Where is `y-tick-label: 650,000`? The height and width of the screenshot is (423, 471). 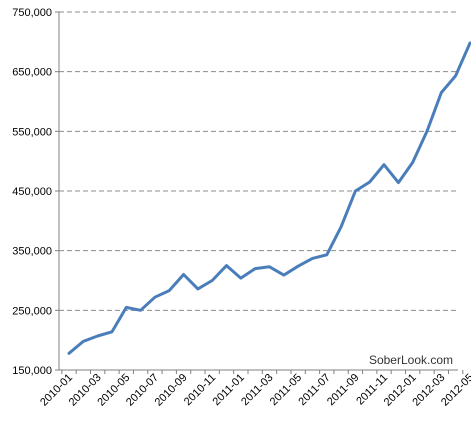 y-tick-label: 650,000 is located at coordinates (32, 73).